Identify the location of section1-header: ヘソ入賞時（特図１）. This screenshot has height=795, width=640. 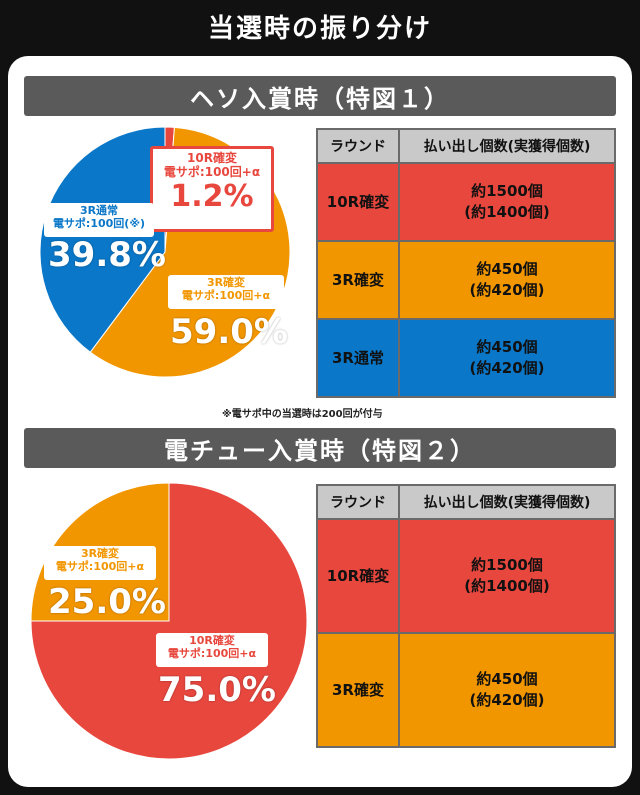
(320, 96).